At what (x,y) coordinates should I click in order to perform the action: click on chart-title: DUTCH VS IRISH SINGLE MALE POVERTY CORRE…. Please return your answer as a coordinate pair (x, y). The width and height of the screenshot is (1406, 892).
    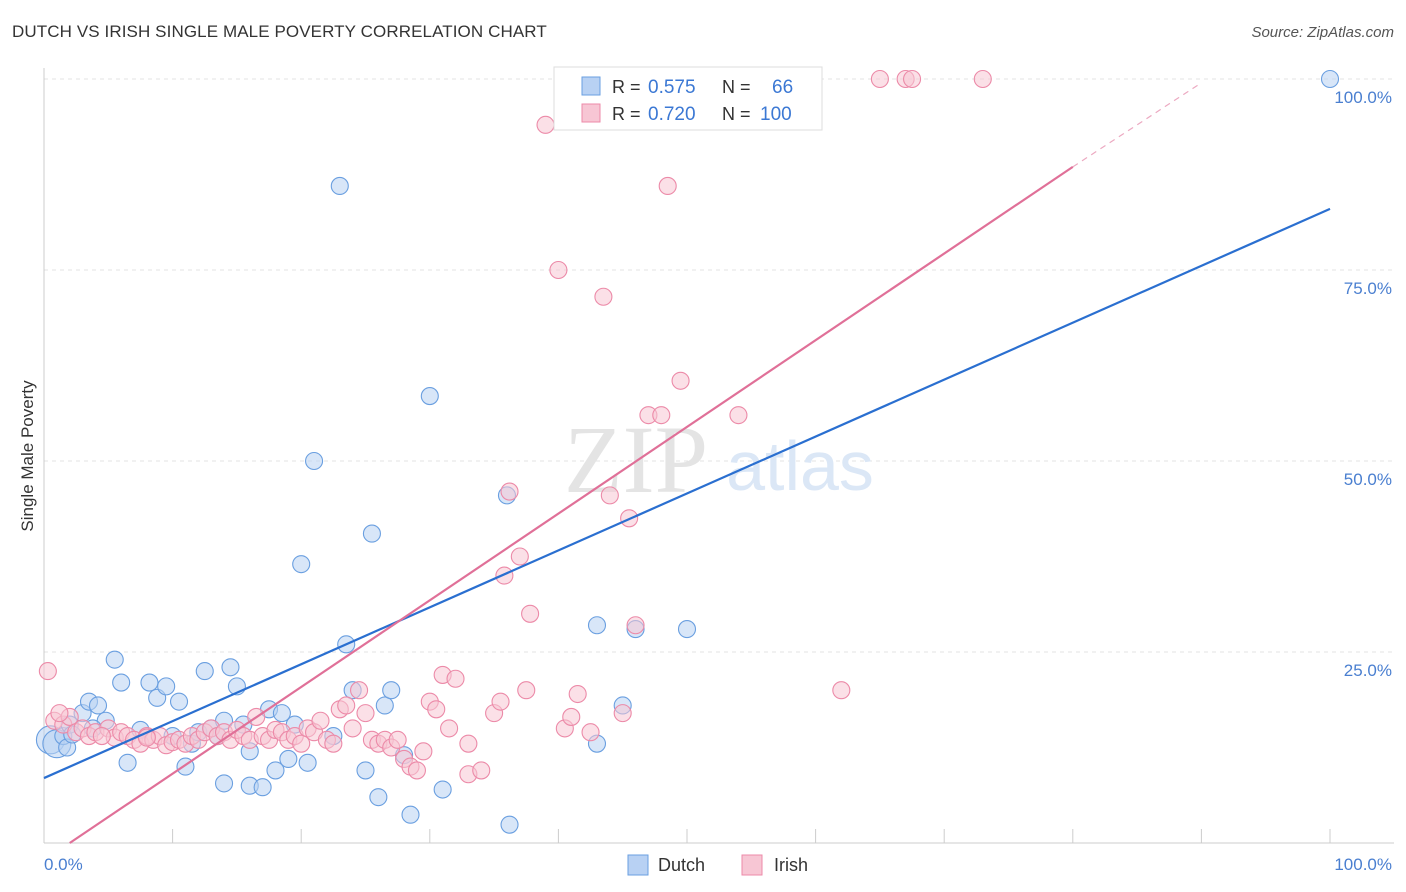
    Looking at the image, I should click on (279, 31).